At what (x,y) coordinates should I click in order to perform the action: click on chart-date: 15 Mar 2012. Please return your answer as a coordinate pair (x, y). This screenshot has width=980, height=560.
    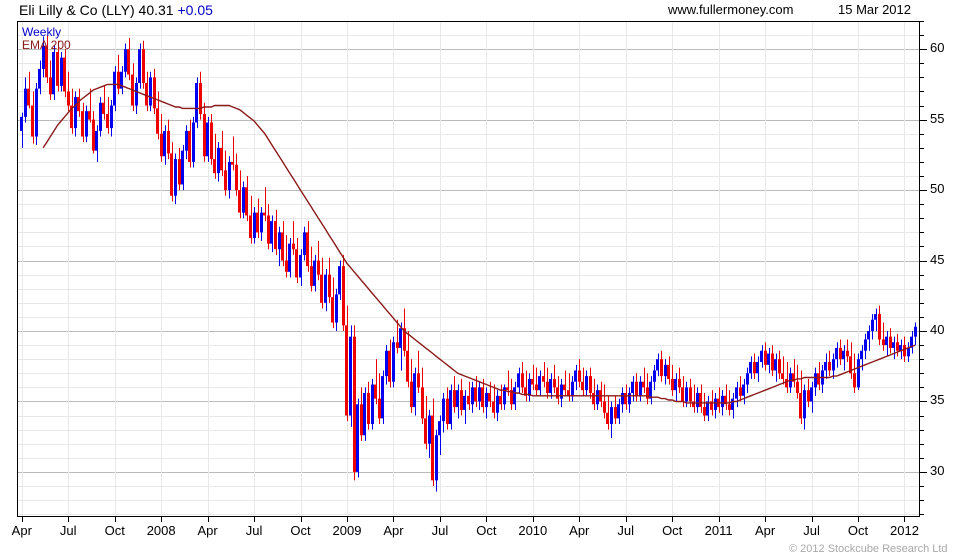
    Looking at the image, I should click on (874, 9).